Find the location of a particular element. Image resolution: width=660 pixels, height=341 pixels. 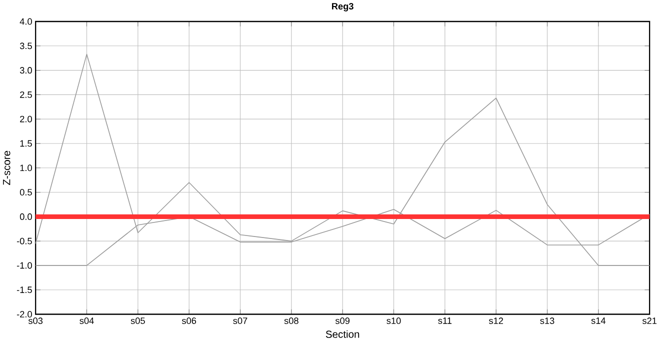

y-tick-label: 0.5 is located at coordinates (26, 192).